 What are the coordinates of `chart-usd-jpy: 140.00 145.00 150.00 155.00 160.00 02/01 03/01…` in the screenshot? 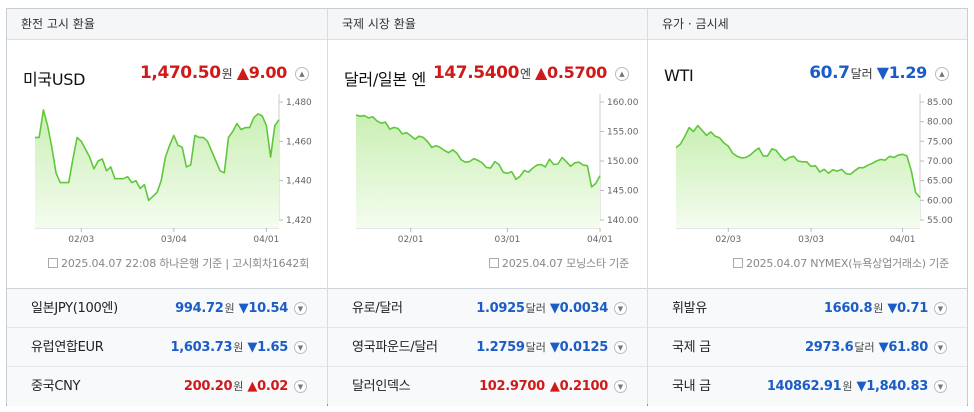 It's located at (497, 169).